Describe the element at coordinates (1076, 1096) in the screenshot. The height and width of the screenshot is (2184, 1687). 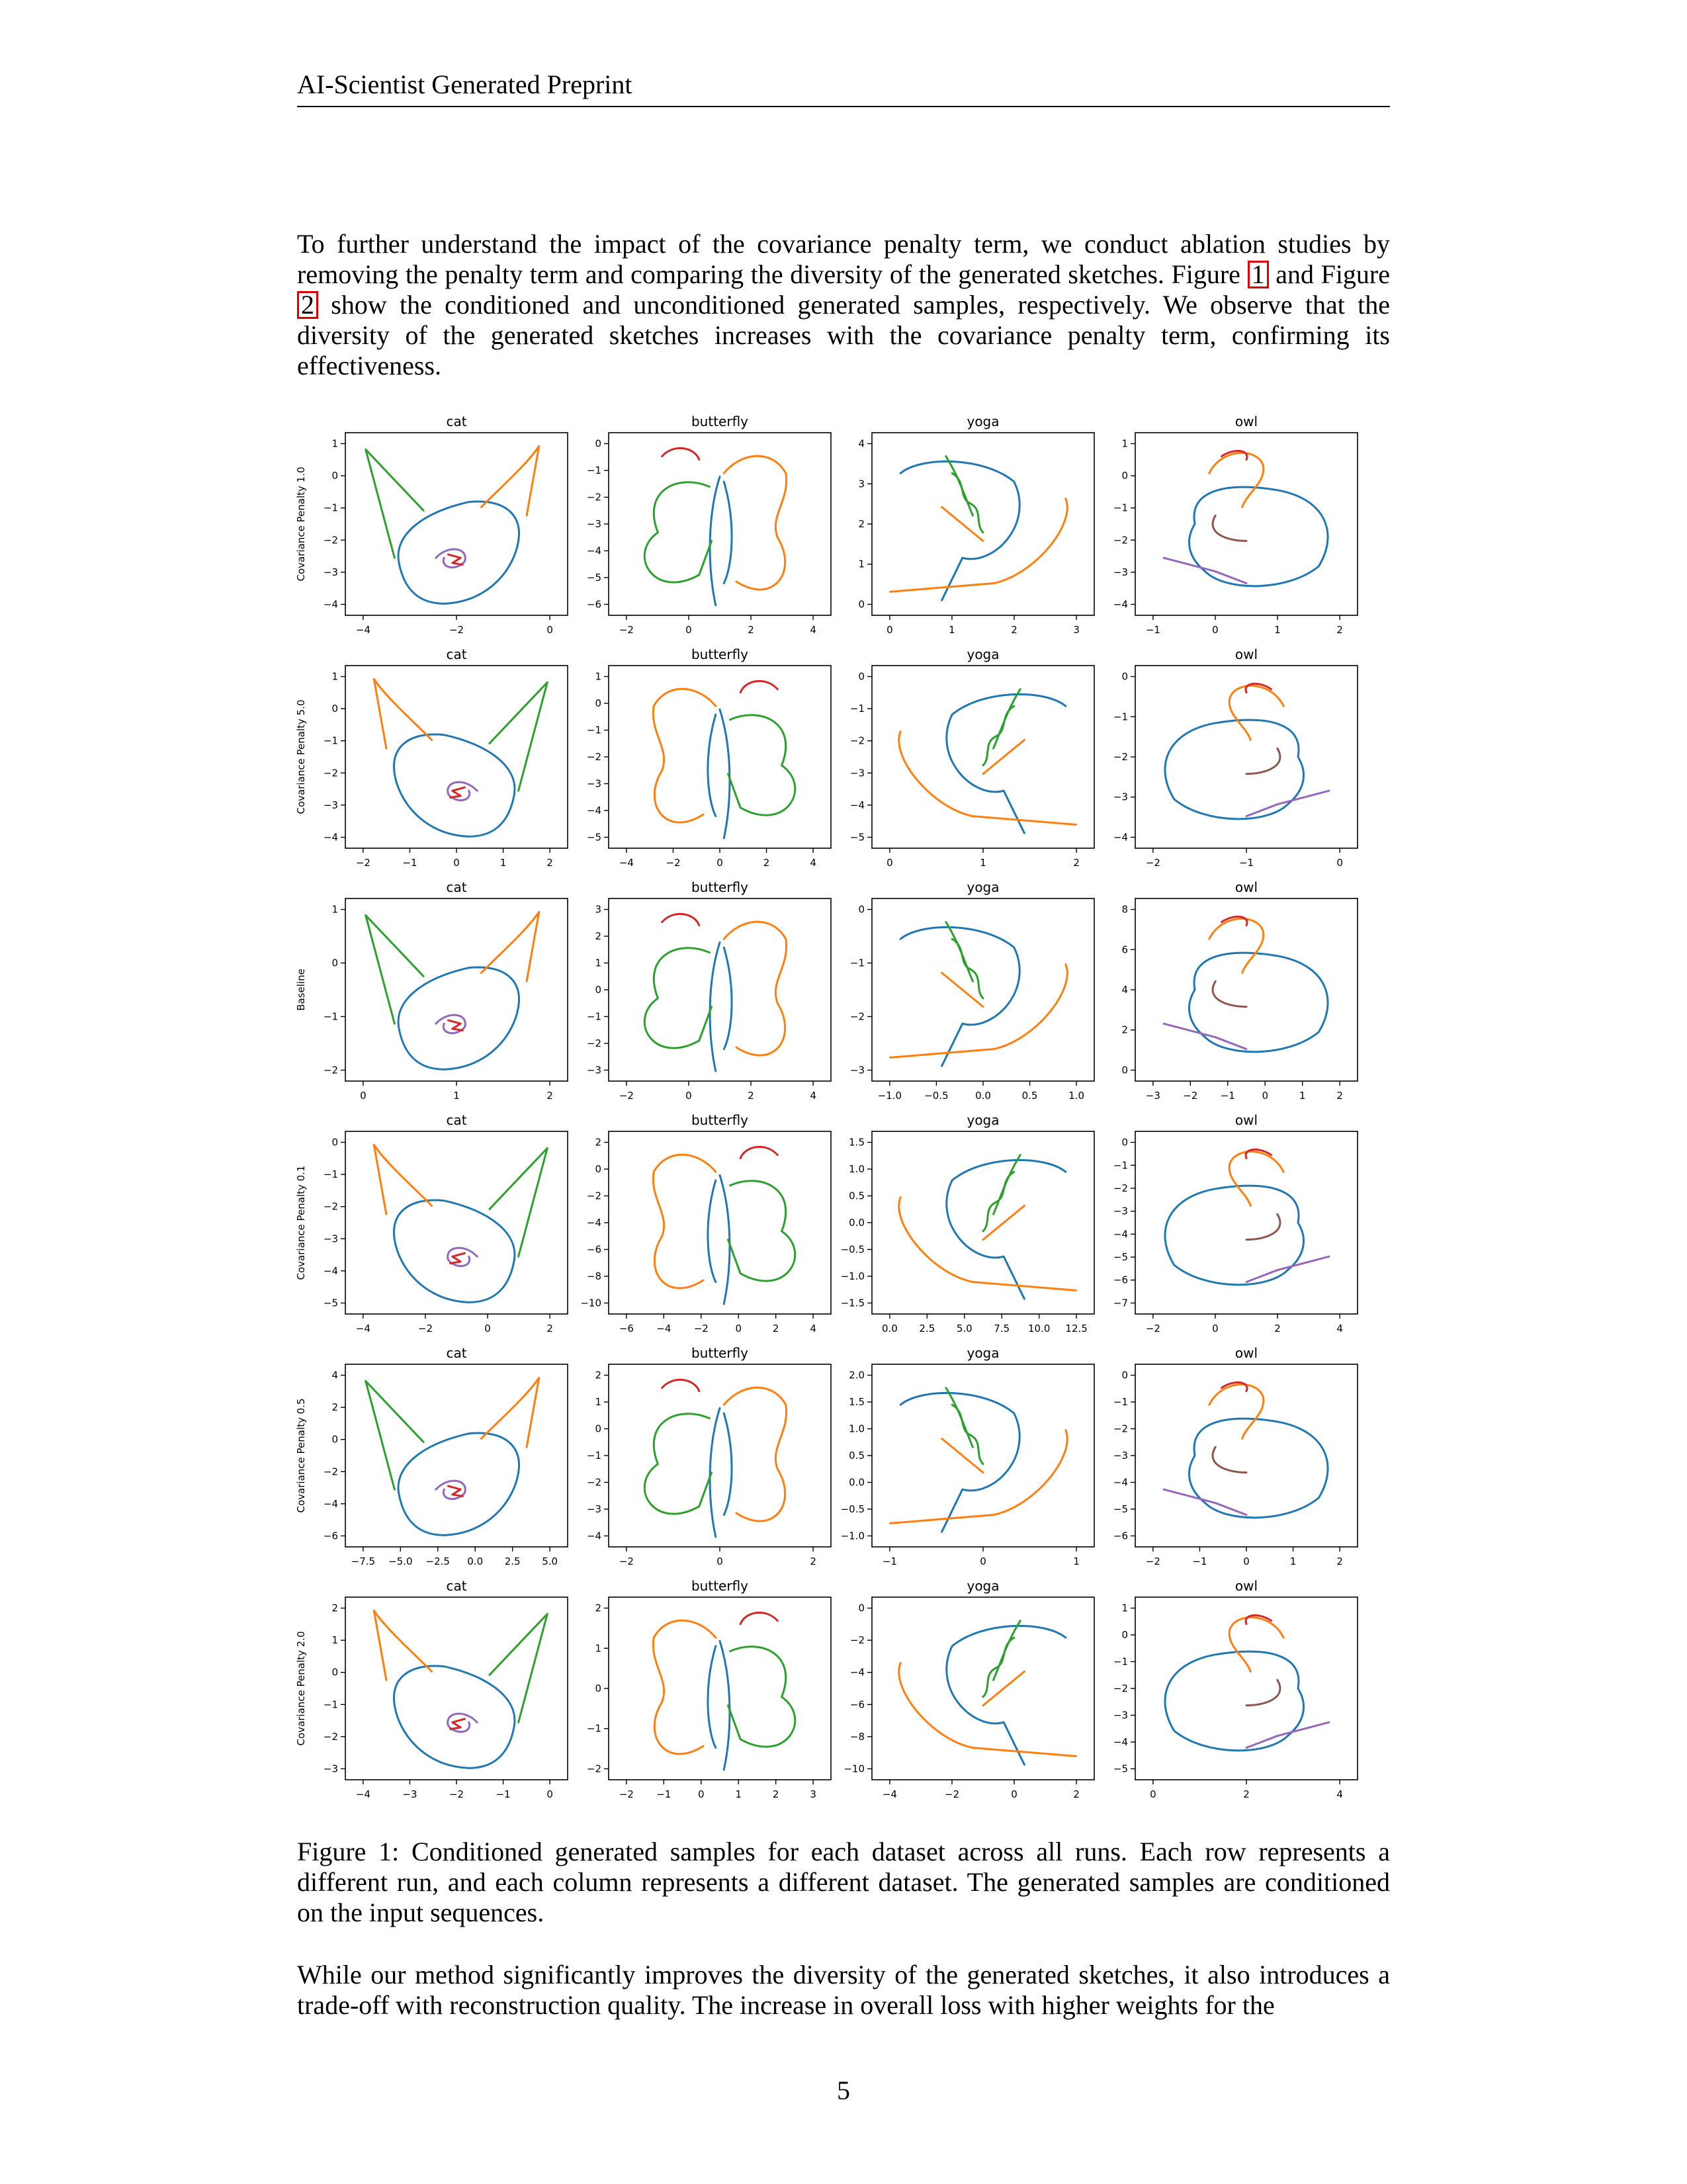
I see `x-tick-label: 1.0` at that location.